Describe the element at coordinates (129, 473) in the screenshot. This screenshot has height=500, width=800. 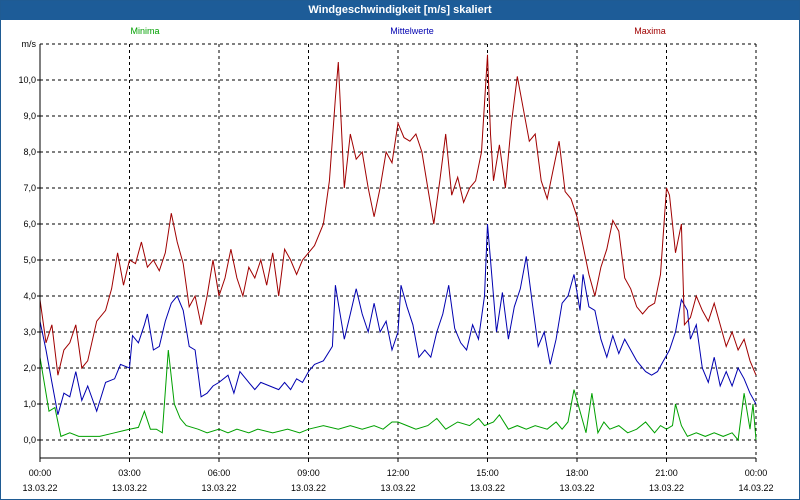
I see `x-tick-time: 03:00` at that location.